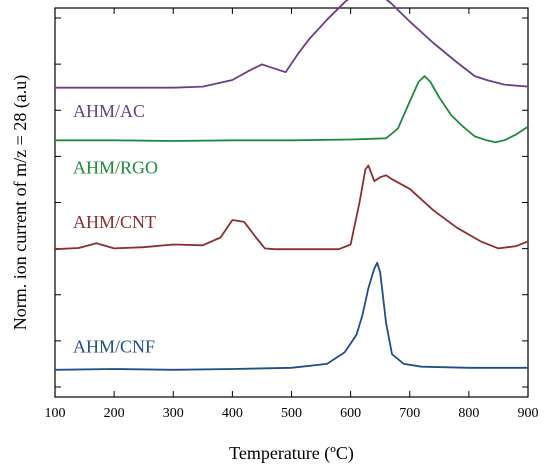 The height and width of the screenshot is (473, 550). Describe the element at coordinates (291, 413) in the screenshot. I see `x-tick-label: 500` at that location.